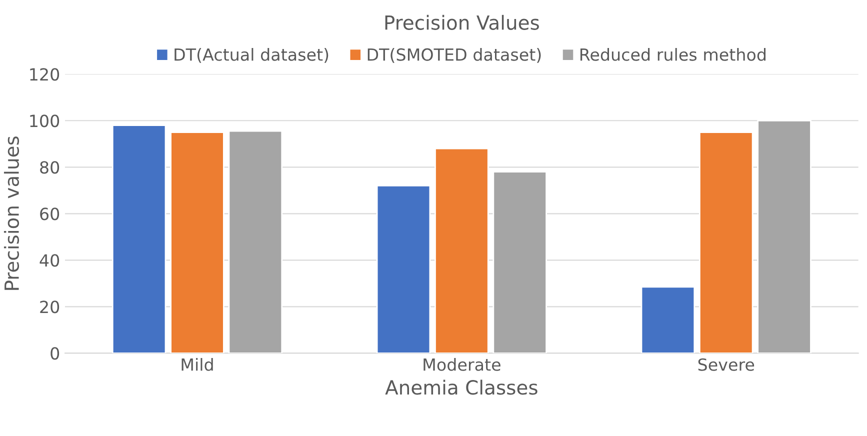 Image resolution: width=867 pixels, height=436 pixels. Describe the element at coordinates (197, 364) in the screenshot. I see `x-tick-label: Mild` at that location.